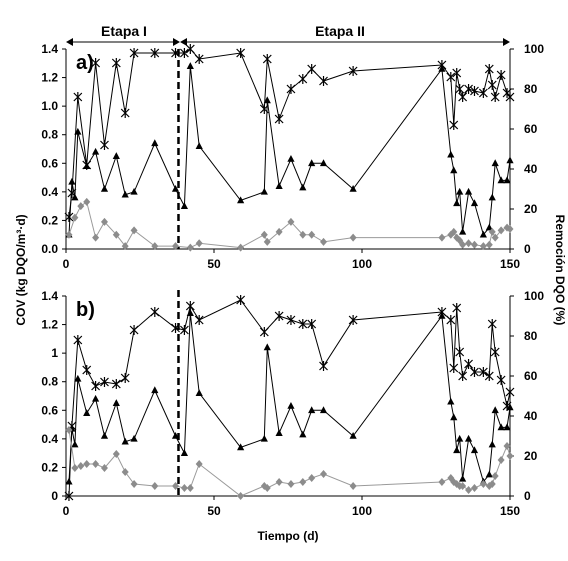 The width and height of the screenshot is (568, 561). Describe the element at coordinates (49, 220) in the screenshot. I see `y-left-tick-label: 0.2` at that location.